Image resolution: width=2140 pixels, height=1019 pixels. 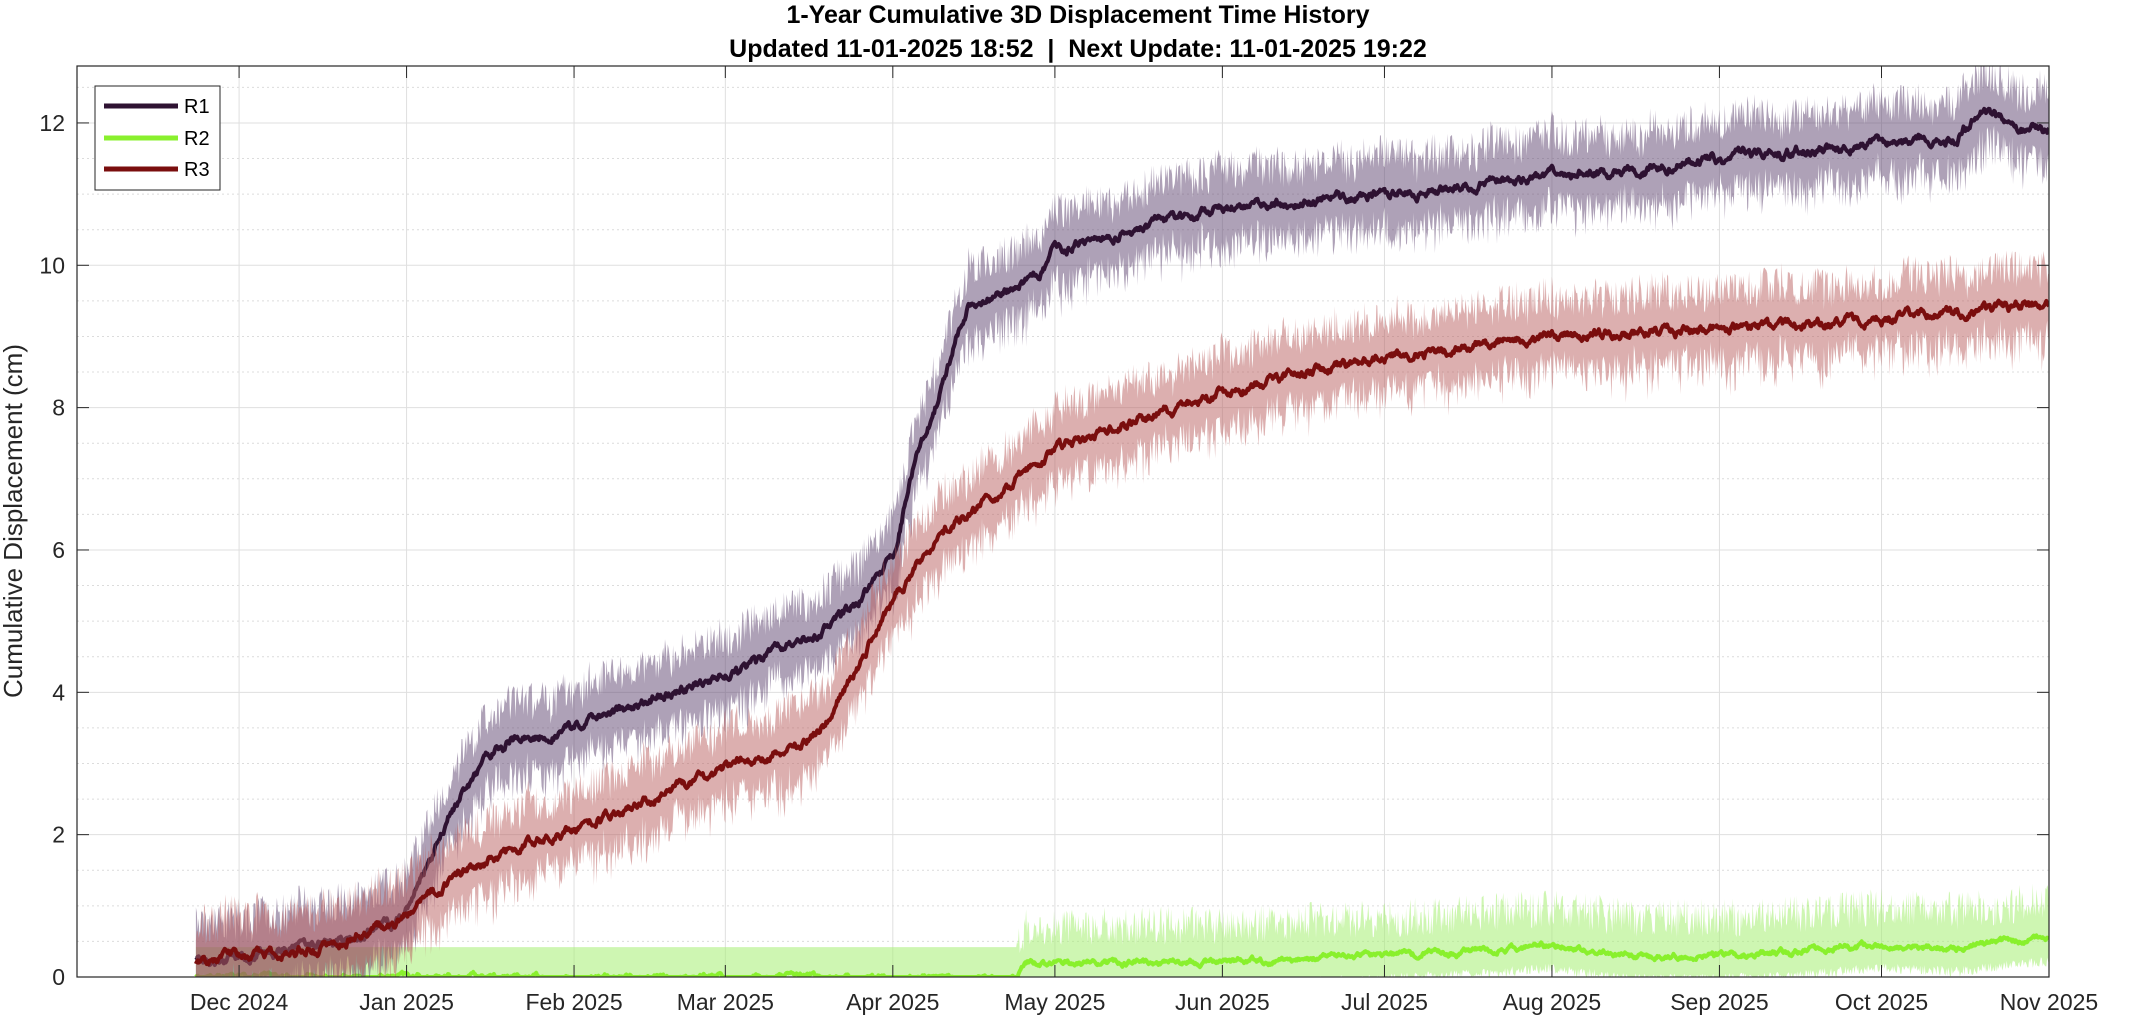 I want to click on x-tick-label: Dec 2024, so click(x=239, y=1002).